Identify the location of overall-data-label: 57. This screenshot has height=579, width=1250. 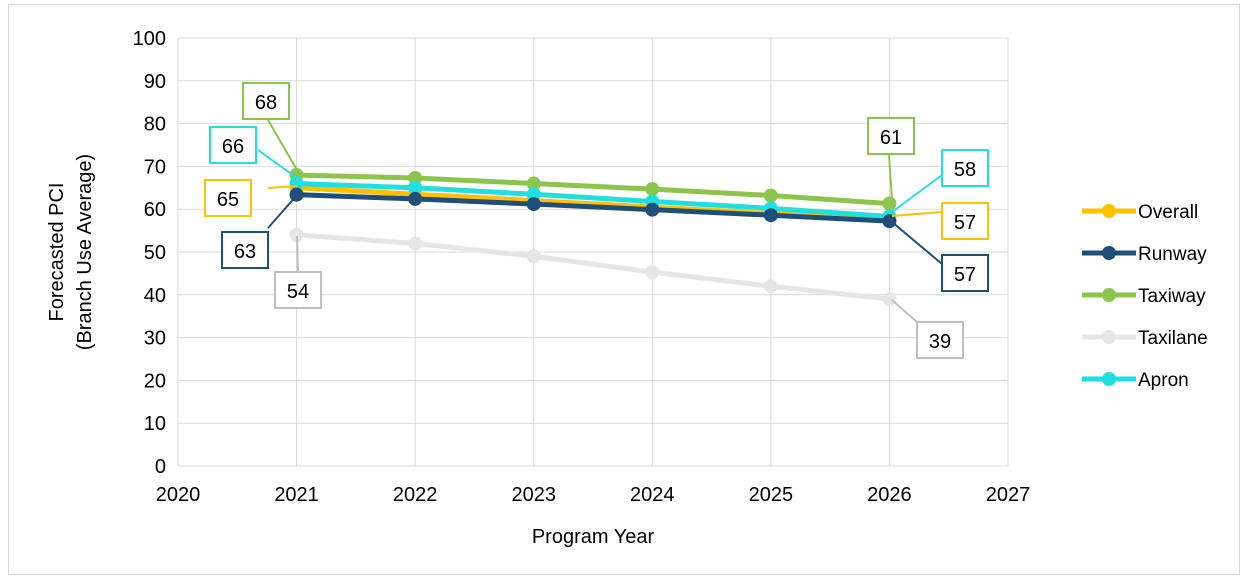
(965, 223).